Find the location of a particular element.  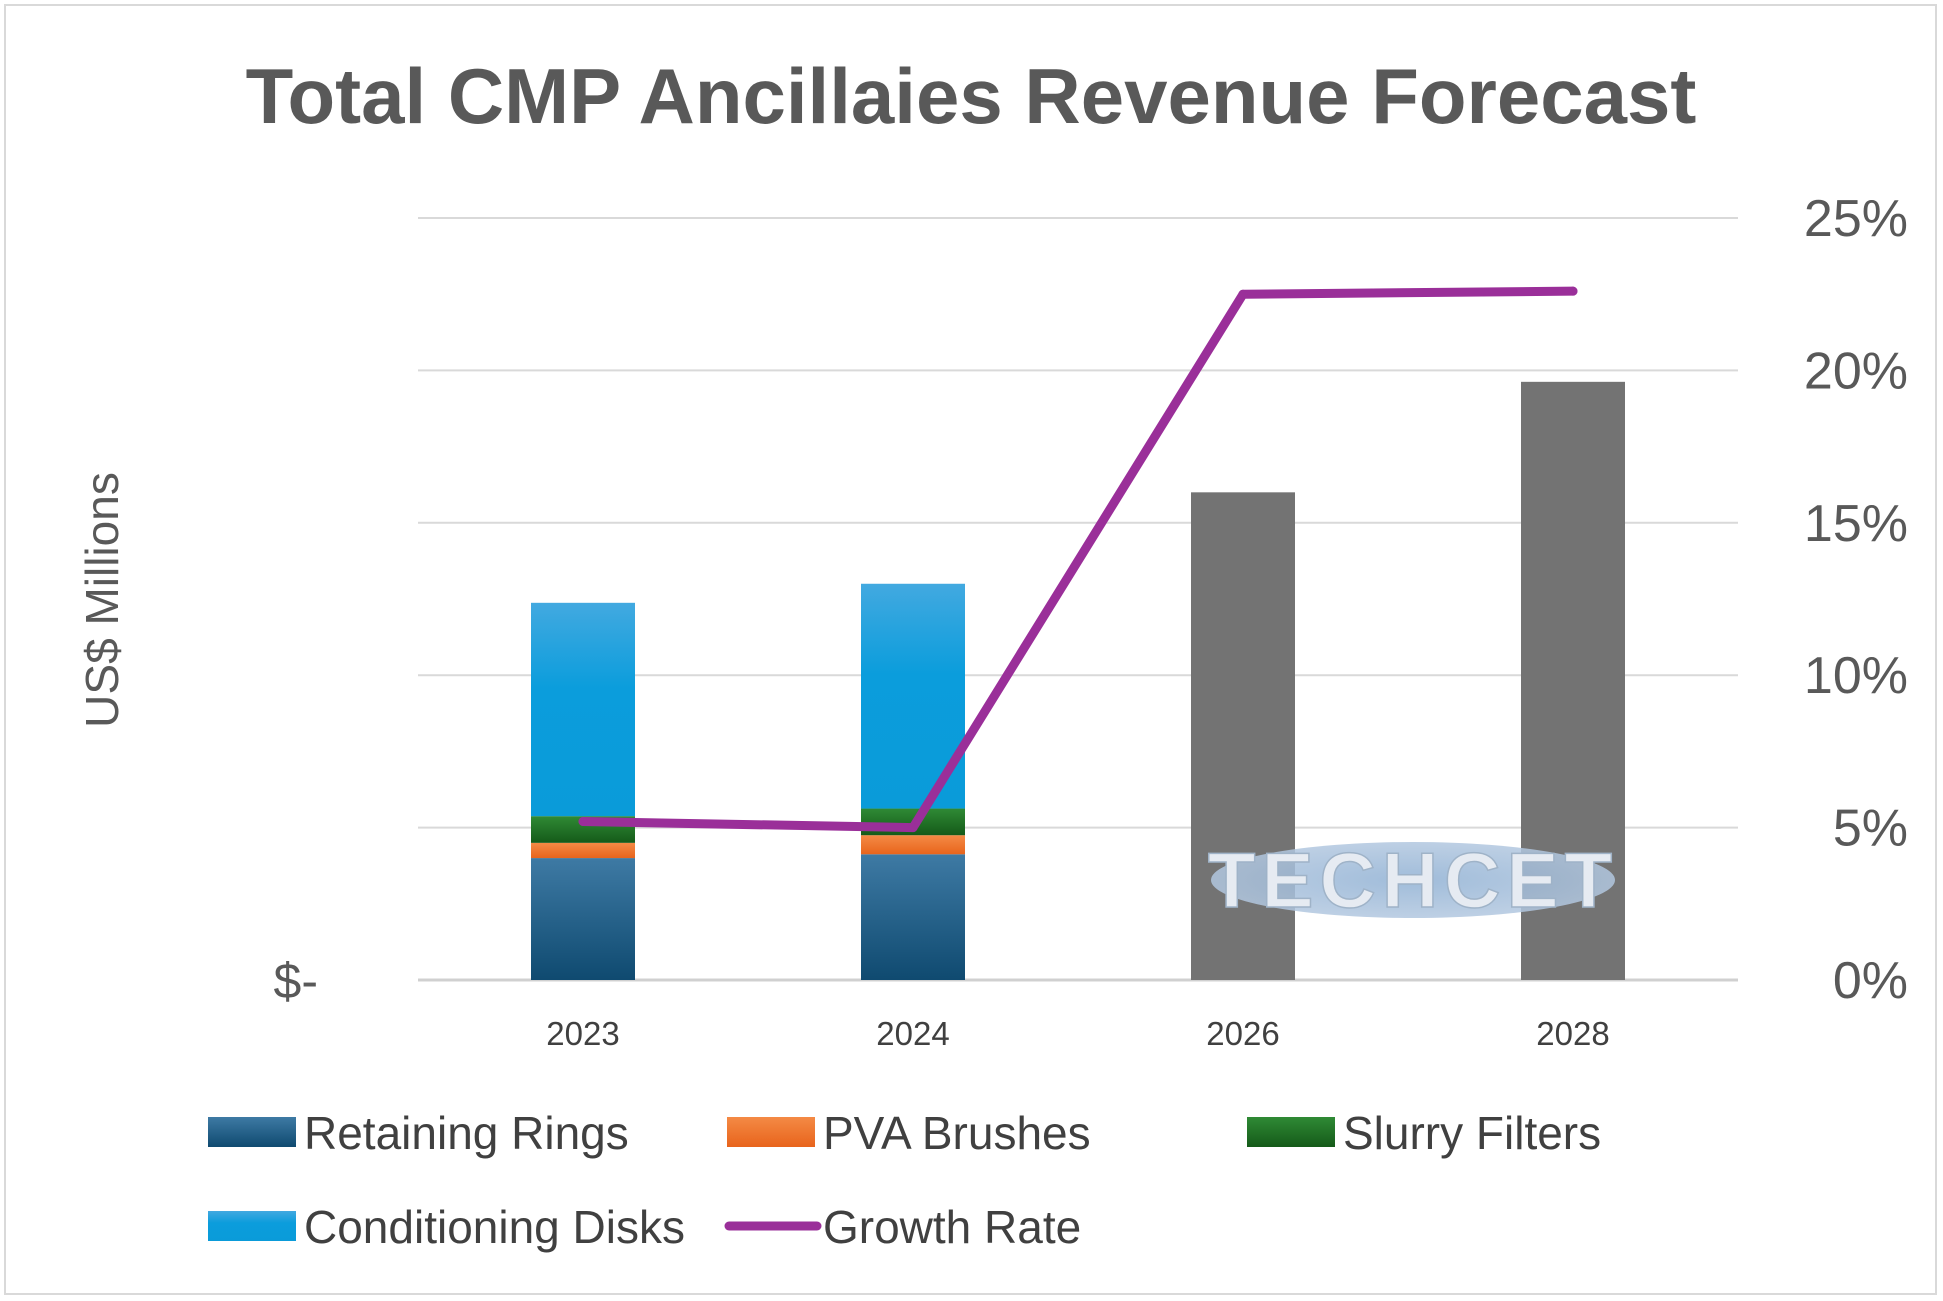

x-tick-label-2024: 2024 is located at coordinates (912, 1033).